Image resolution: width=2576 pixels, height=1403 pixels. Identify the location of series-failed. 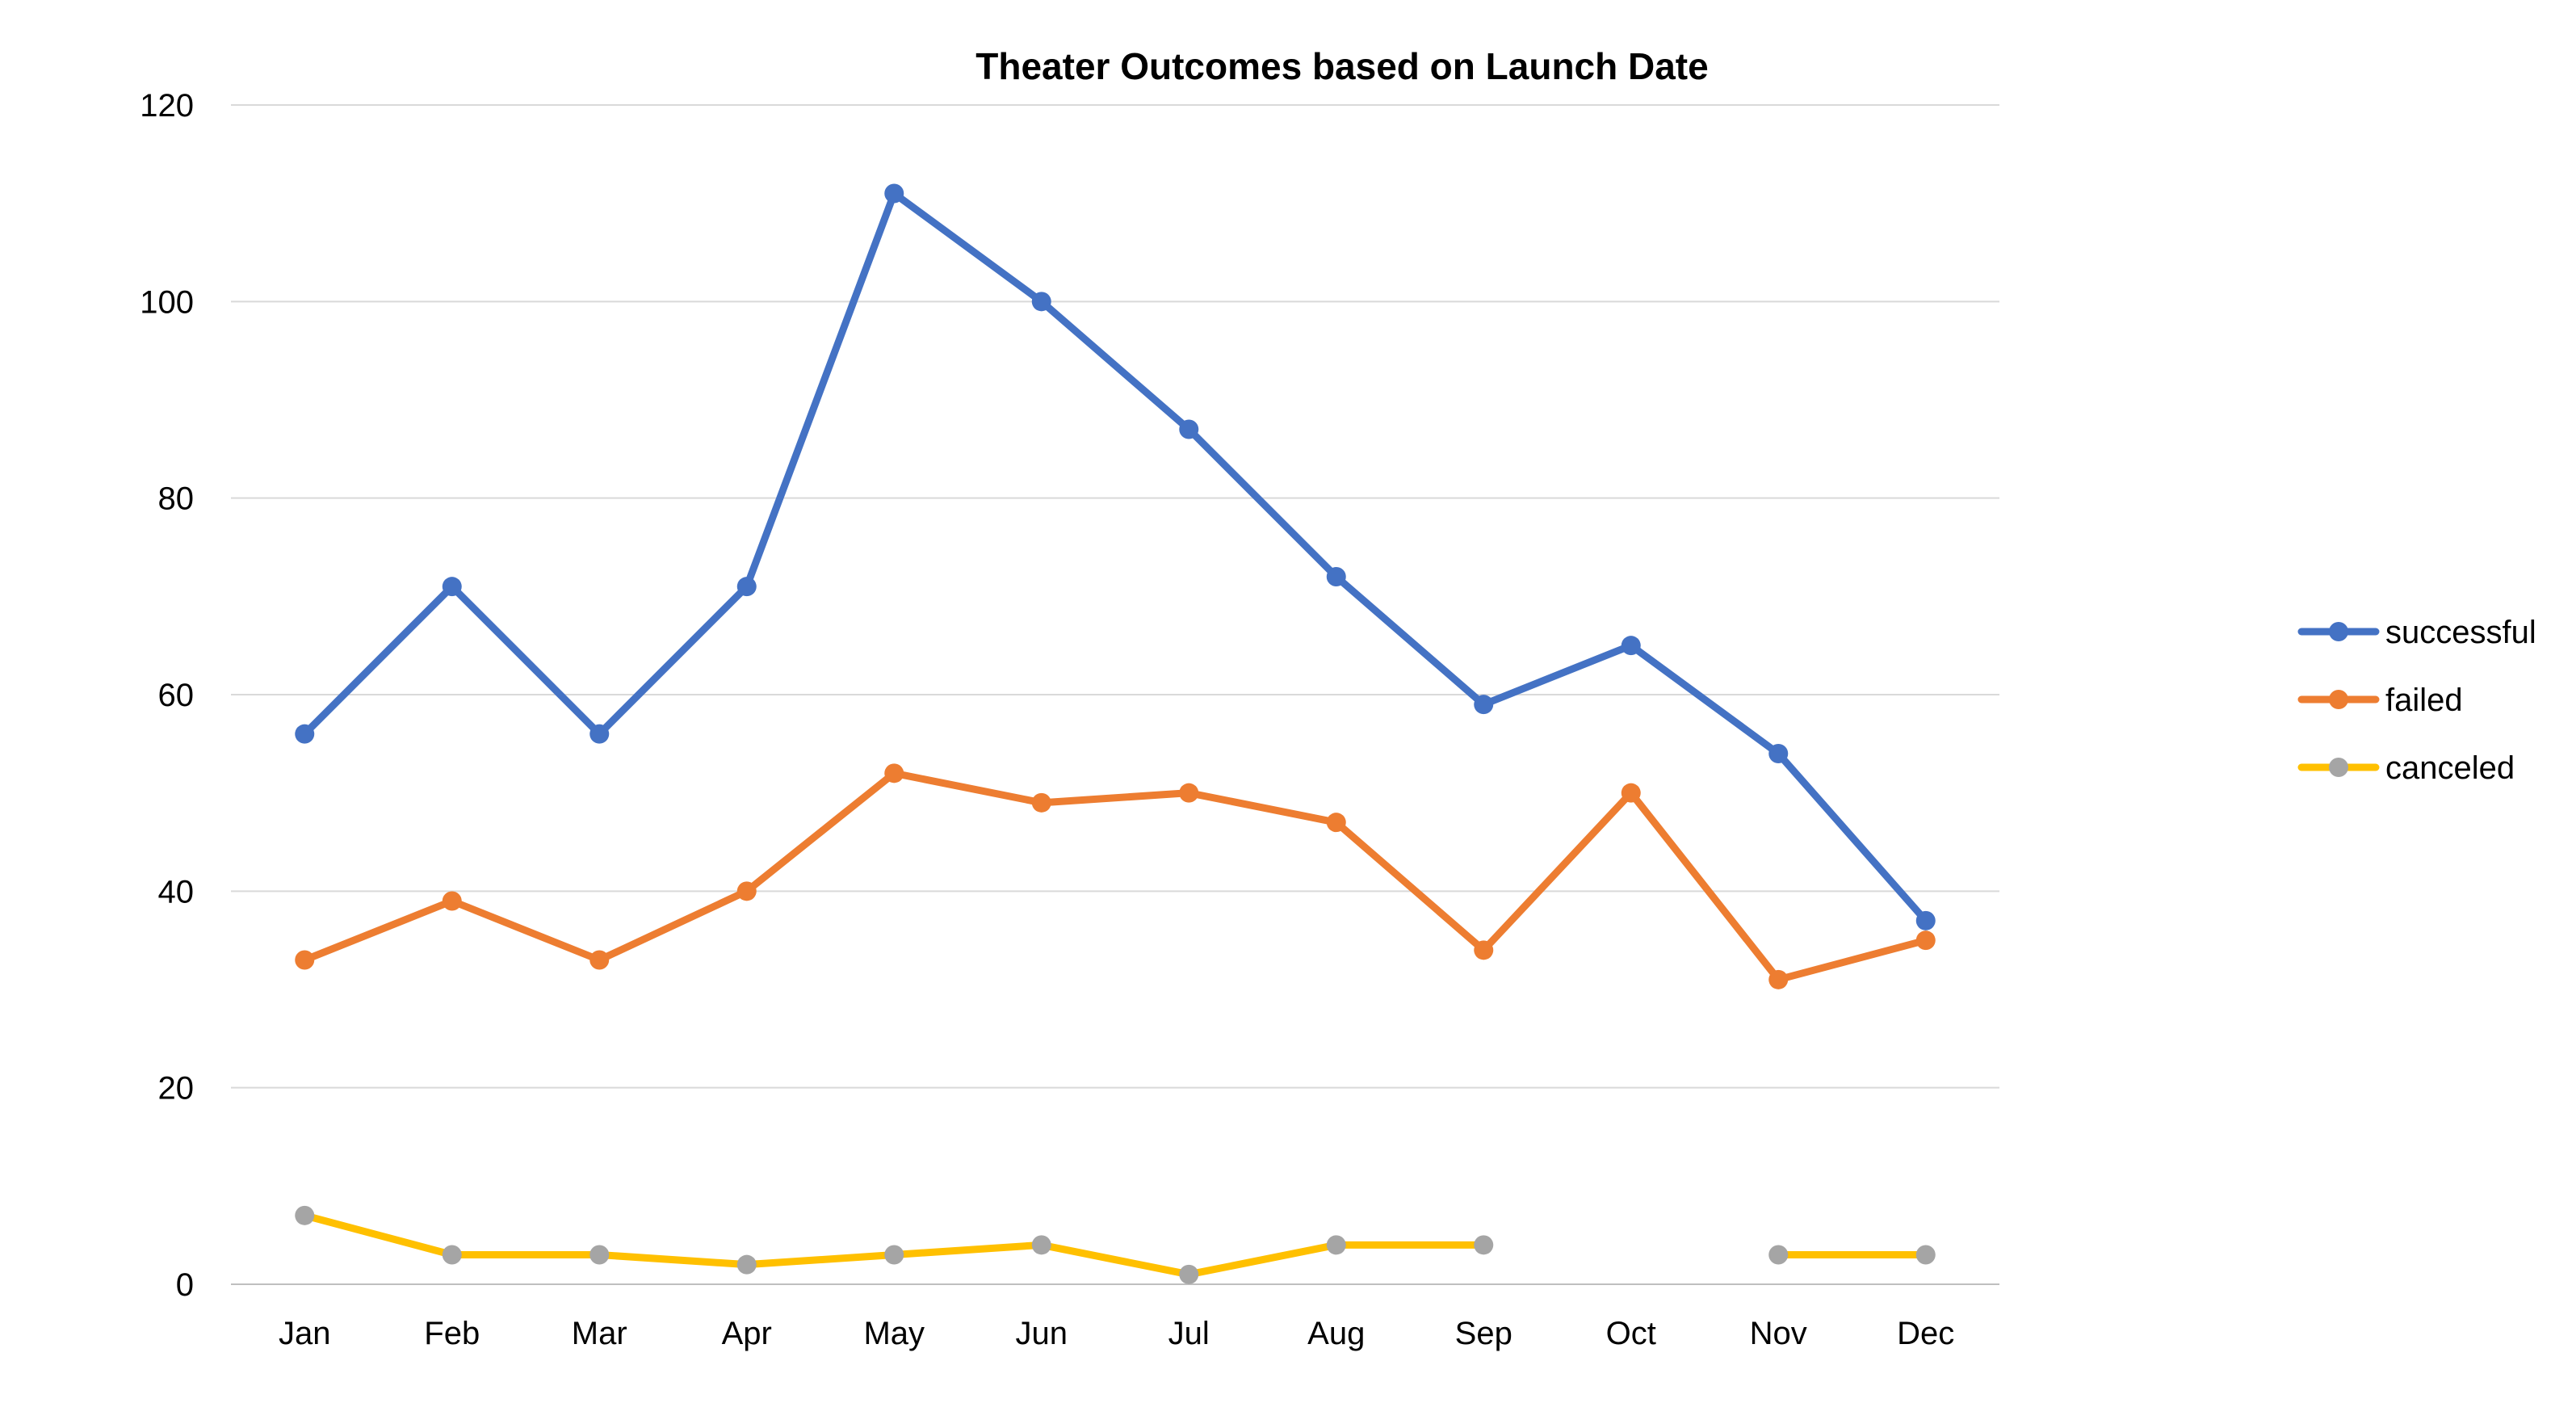
(1115, 876).